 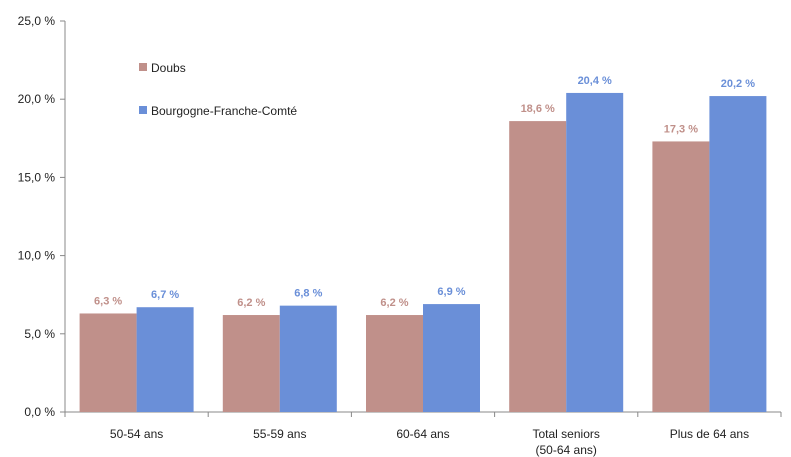 What do you see at coordinates (566, 442) in the screenshot?
I see `x-tick-label: Total seniors (50-64 ans)` at bounding box center [566, 442].